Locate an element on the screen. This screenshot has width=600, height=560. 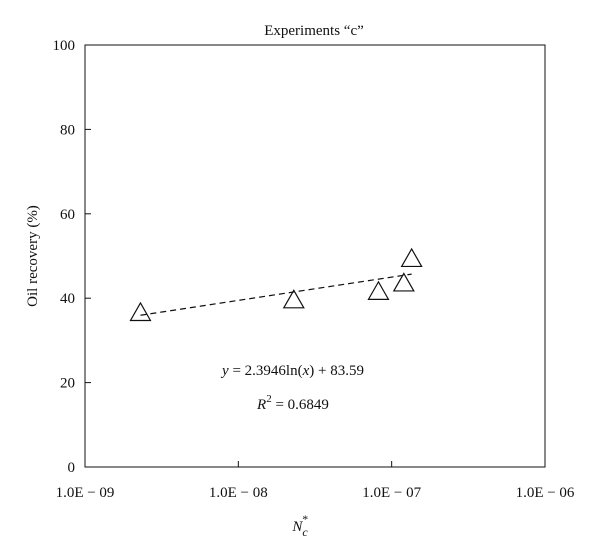
y-tick-label: 60 is located at coordinates (67, 215).